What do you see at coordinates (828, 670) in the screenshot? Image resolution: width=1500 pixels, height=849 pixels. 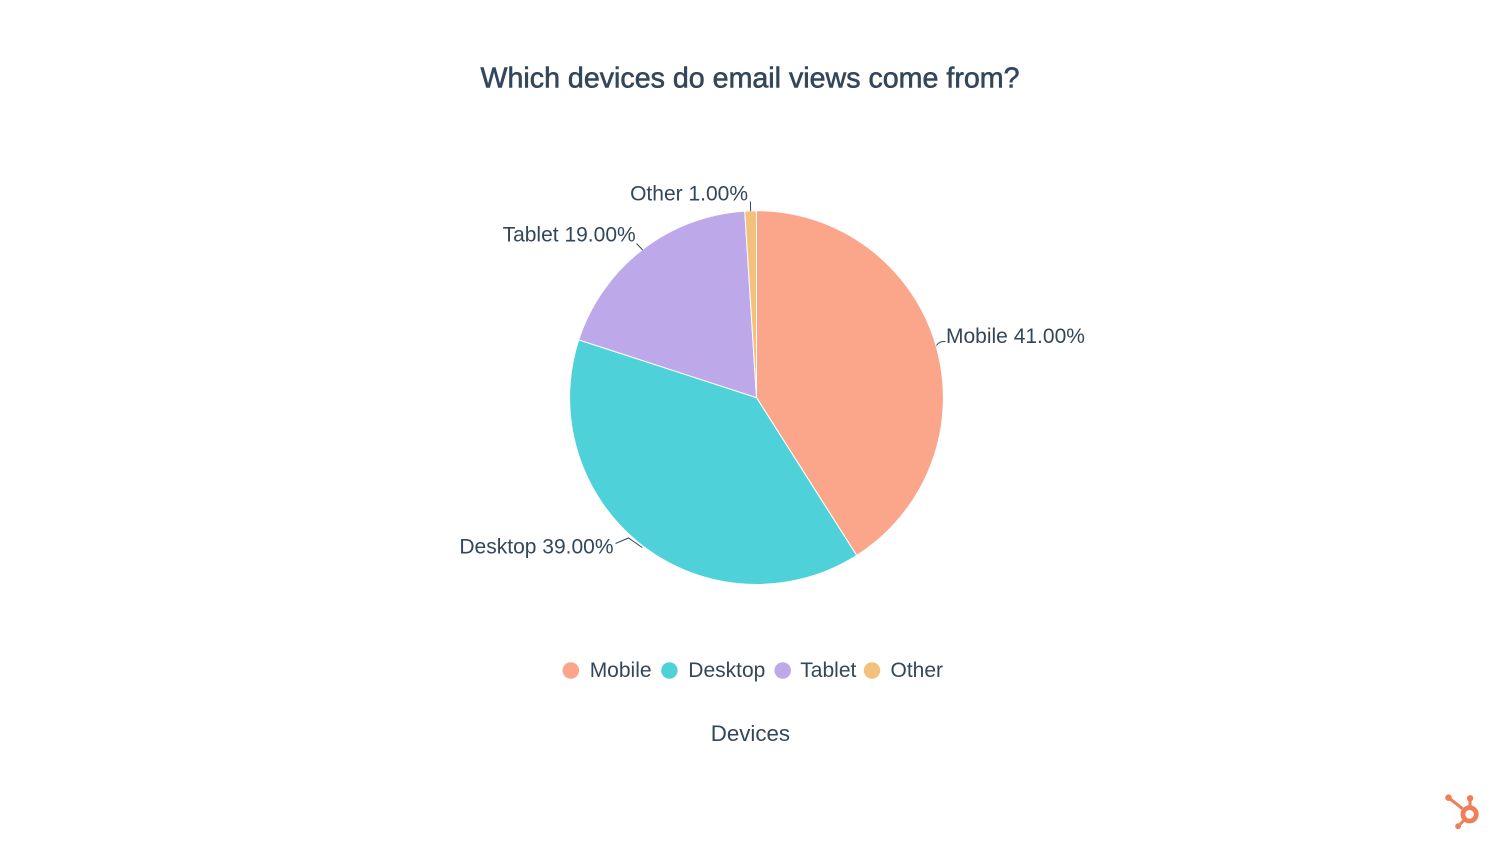 I see `svg-text: Tablet` at bounding box center [828, 670].